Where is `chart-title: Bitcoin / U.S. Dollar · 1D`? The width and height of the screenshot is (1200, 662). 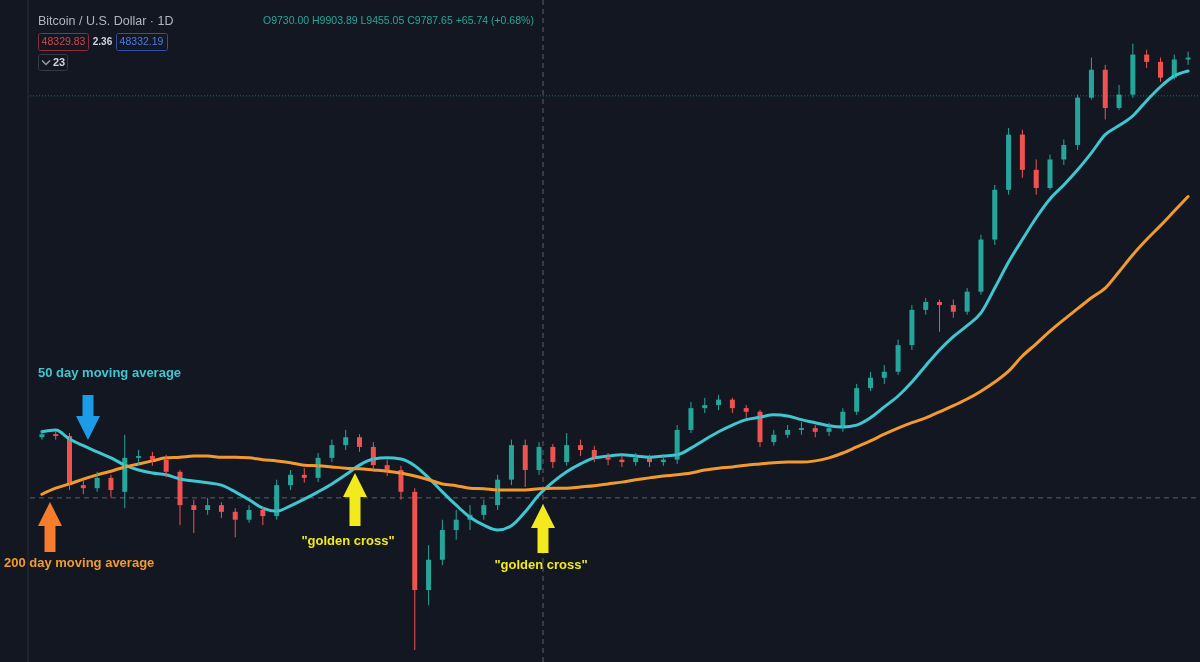
chart-title: Bitcoin / U.S. Dollar · 1D is located at coordinates (106, 21).